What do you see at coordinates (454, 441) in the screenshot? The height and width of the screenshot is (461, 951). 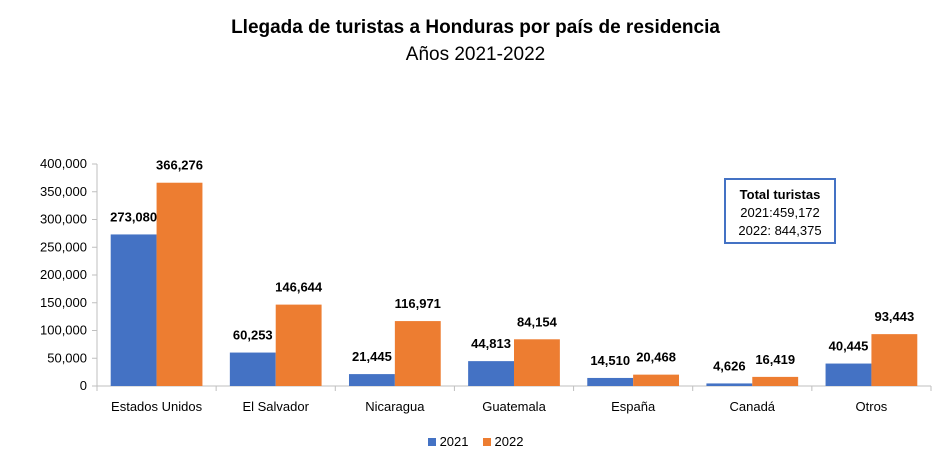 I see `legend-label-2021: 2021` at bounding box center [454, 441].